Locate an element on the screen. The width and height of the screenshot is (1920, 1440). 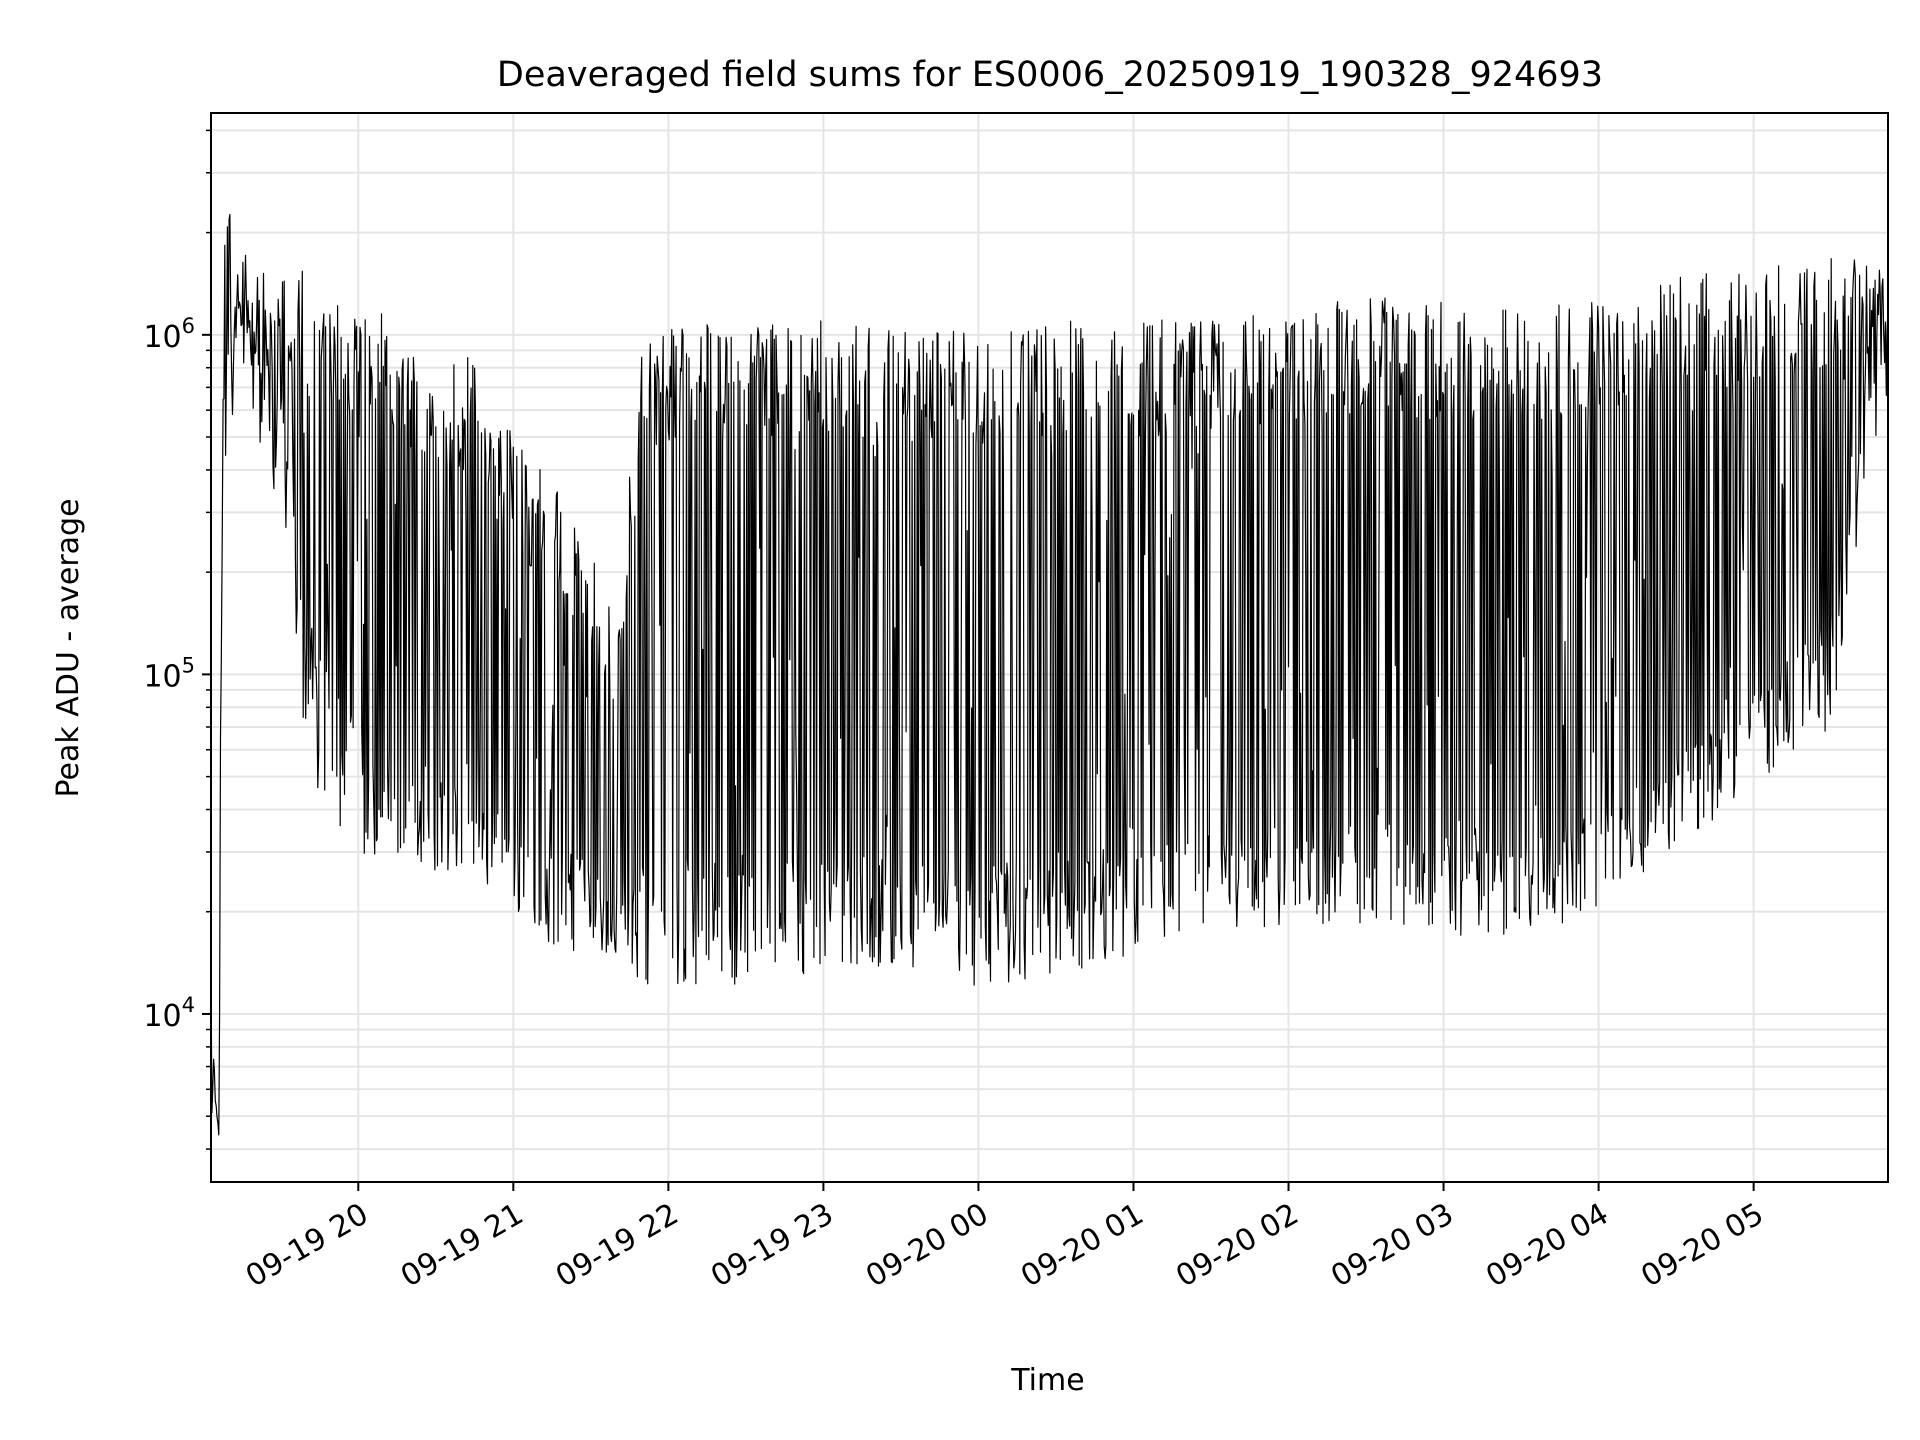
x-axis-label: Time is located at coordinates (1047, 1380).